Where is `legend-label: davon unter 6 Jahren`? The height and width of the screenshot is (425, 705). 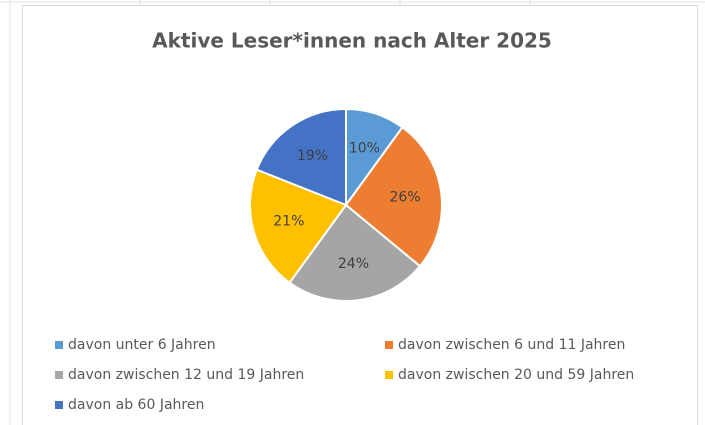
legend-label: davon unter 6 Jahren is located at coordinates (142, 345).